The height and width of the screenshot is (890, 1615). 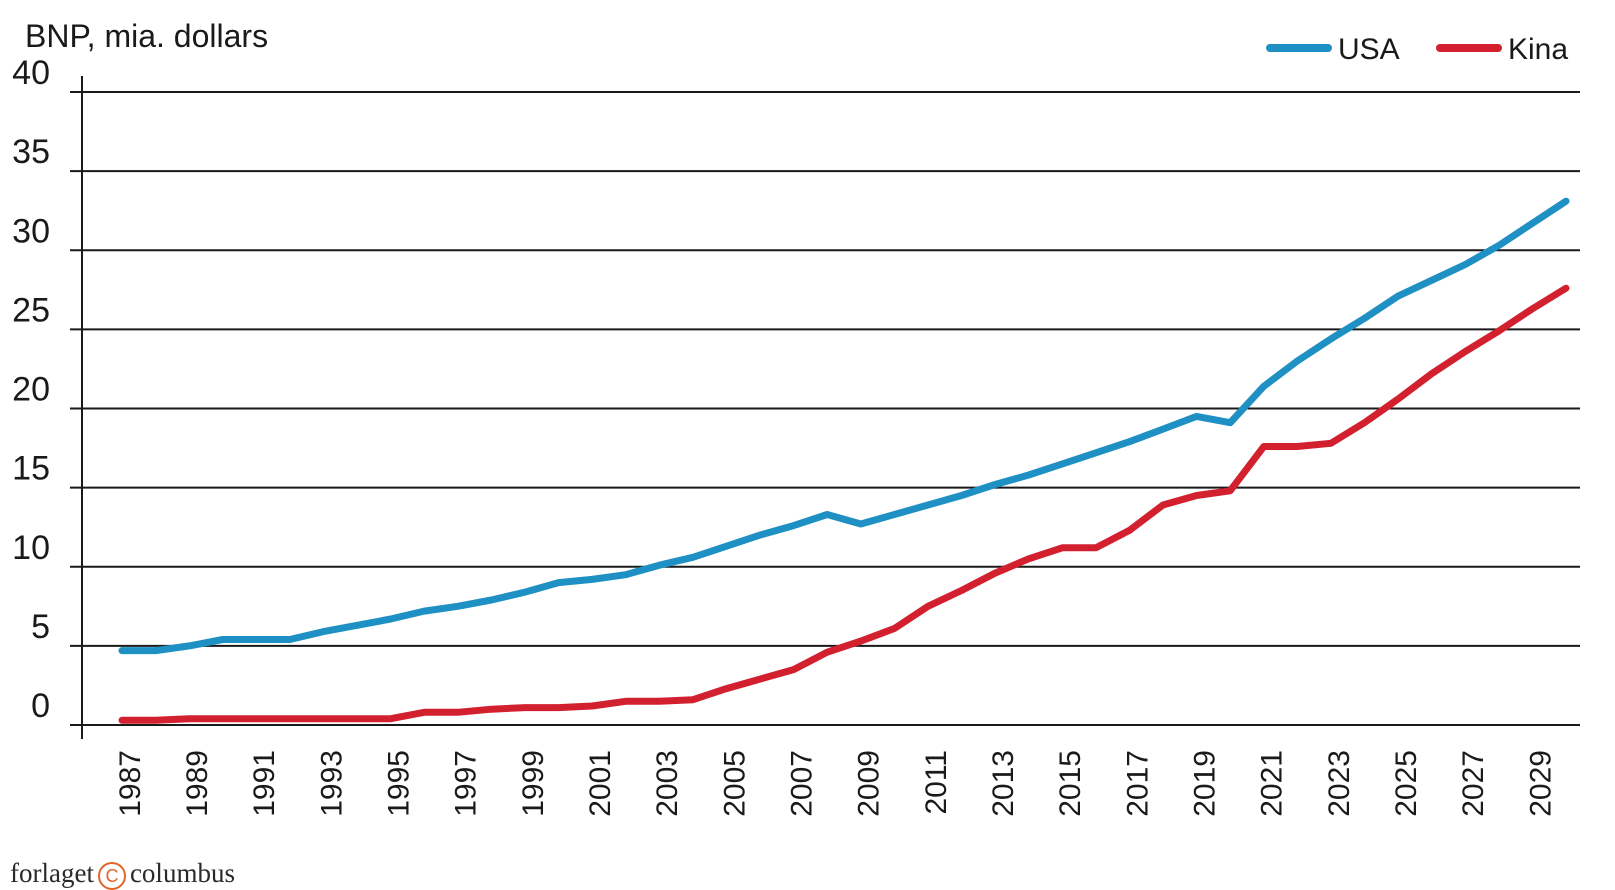 I want to click on x-tick-label: 2007, so click(x=802, y=783).